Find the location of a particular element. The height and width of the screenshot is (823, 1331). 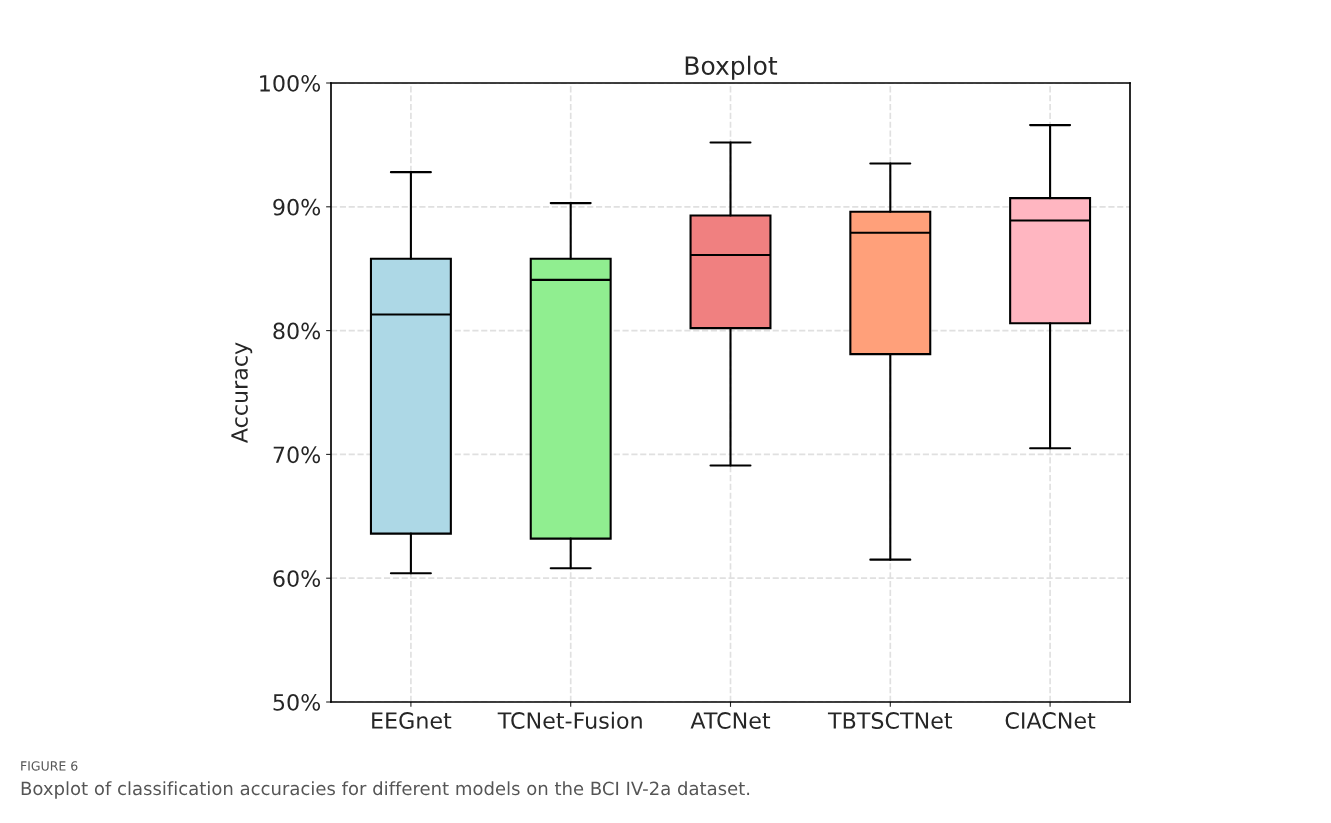

y-tick-label: 50% is located at coordinates (297, 702).